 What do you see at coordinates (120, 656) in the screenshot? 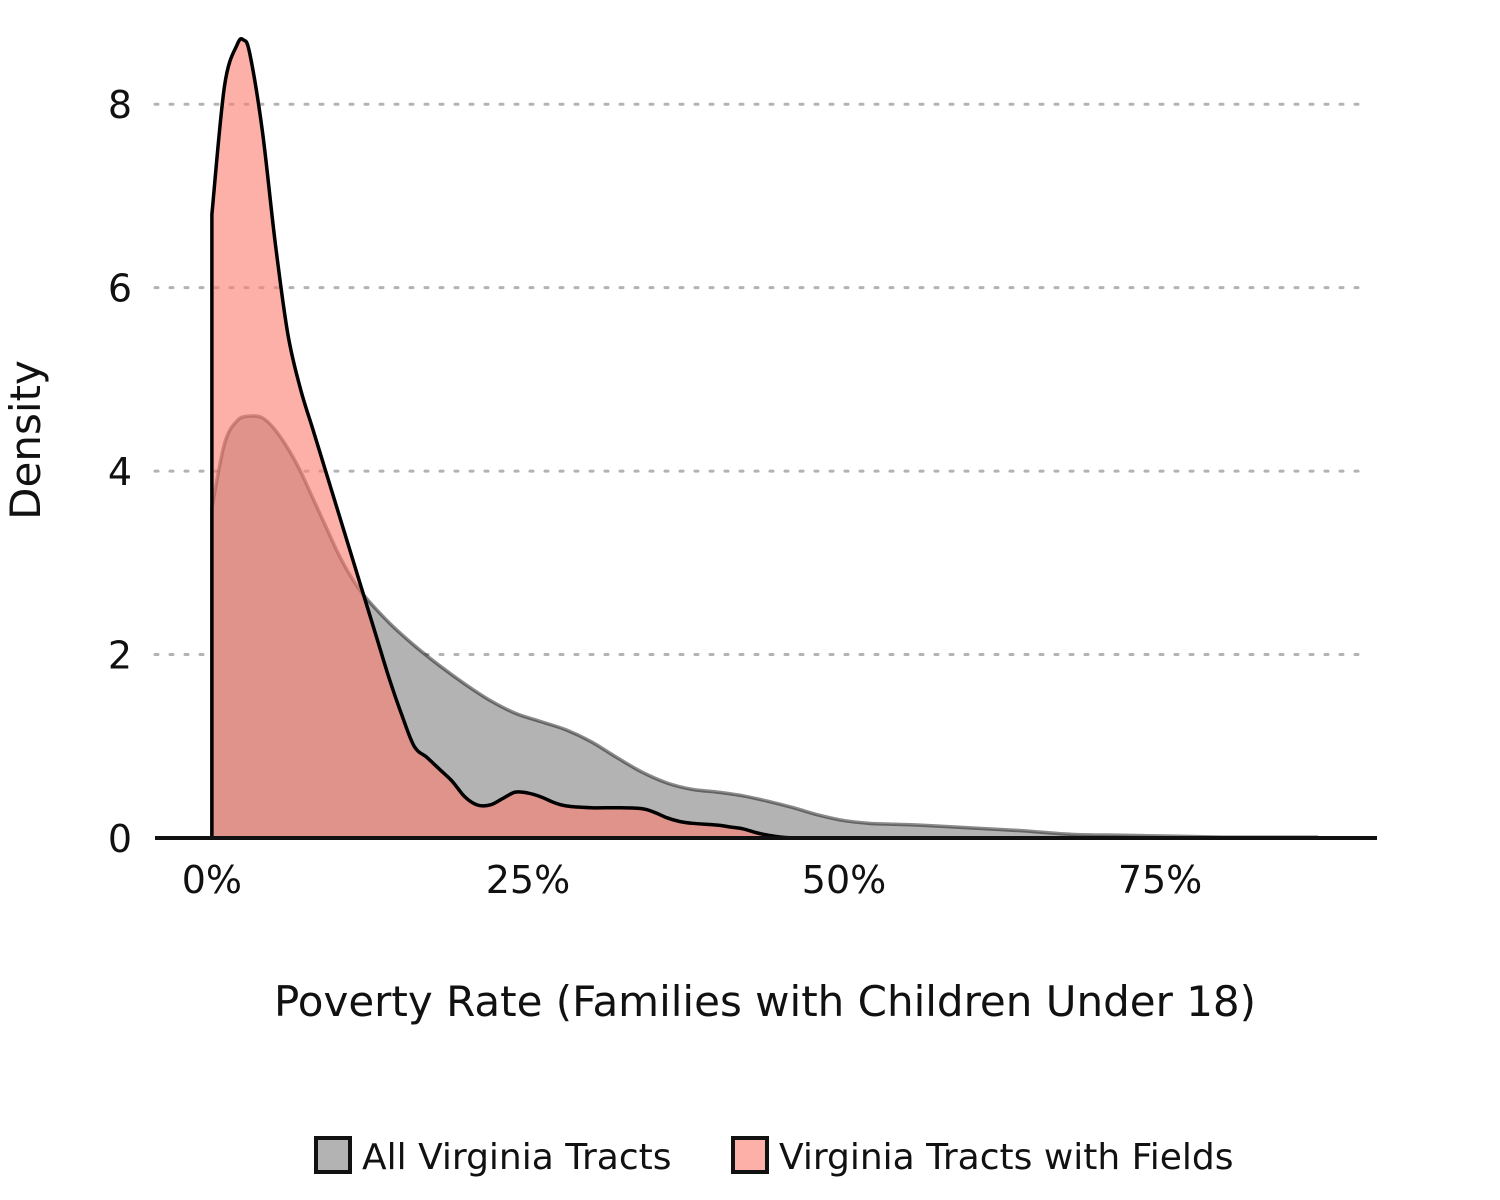
I see `y-tick-label-2: 2` at bounding box center [120, 656].